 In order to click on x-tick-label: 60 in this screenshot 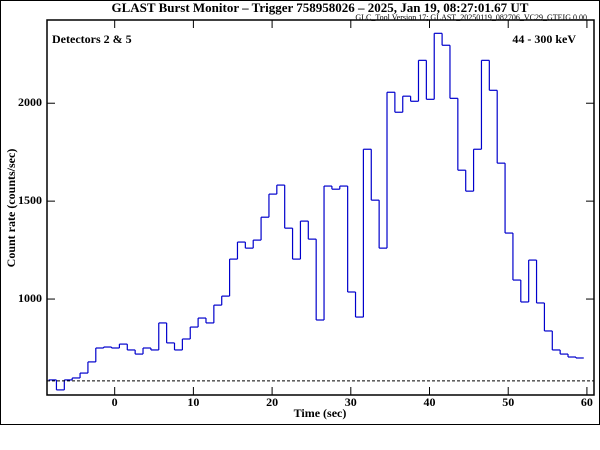, I will do `click(587, 402)`.